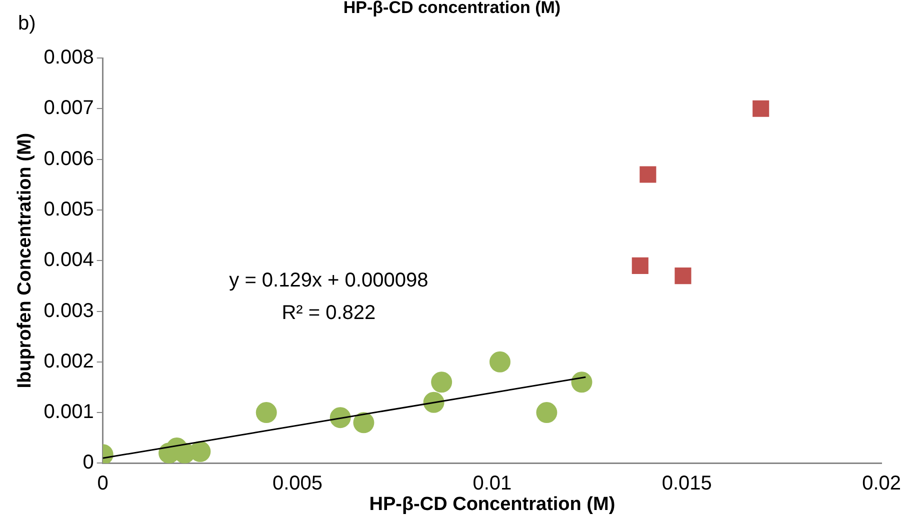 The image size is (904, 522). Describe the element at coordinates (27, 23) in the screenshot. I see `text: b)` at that location.